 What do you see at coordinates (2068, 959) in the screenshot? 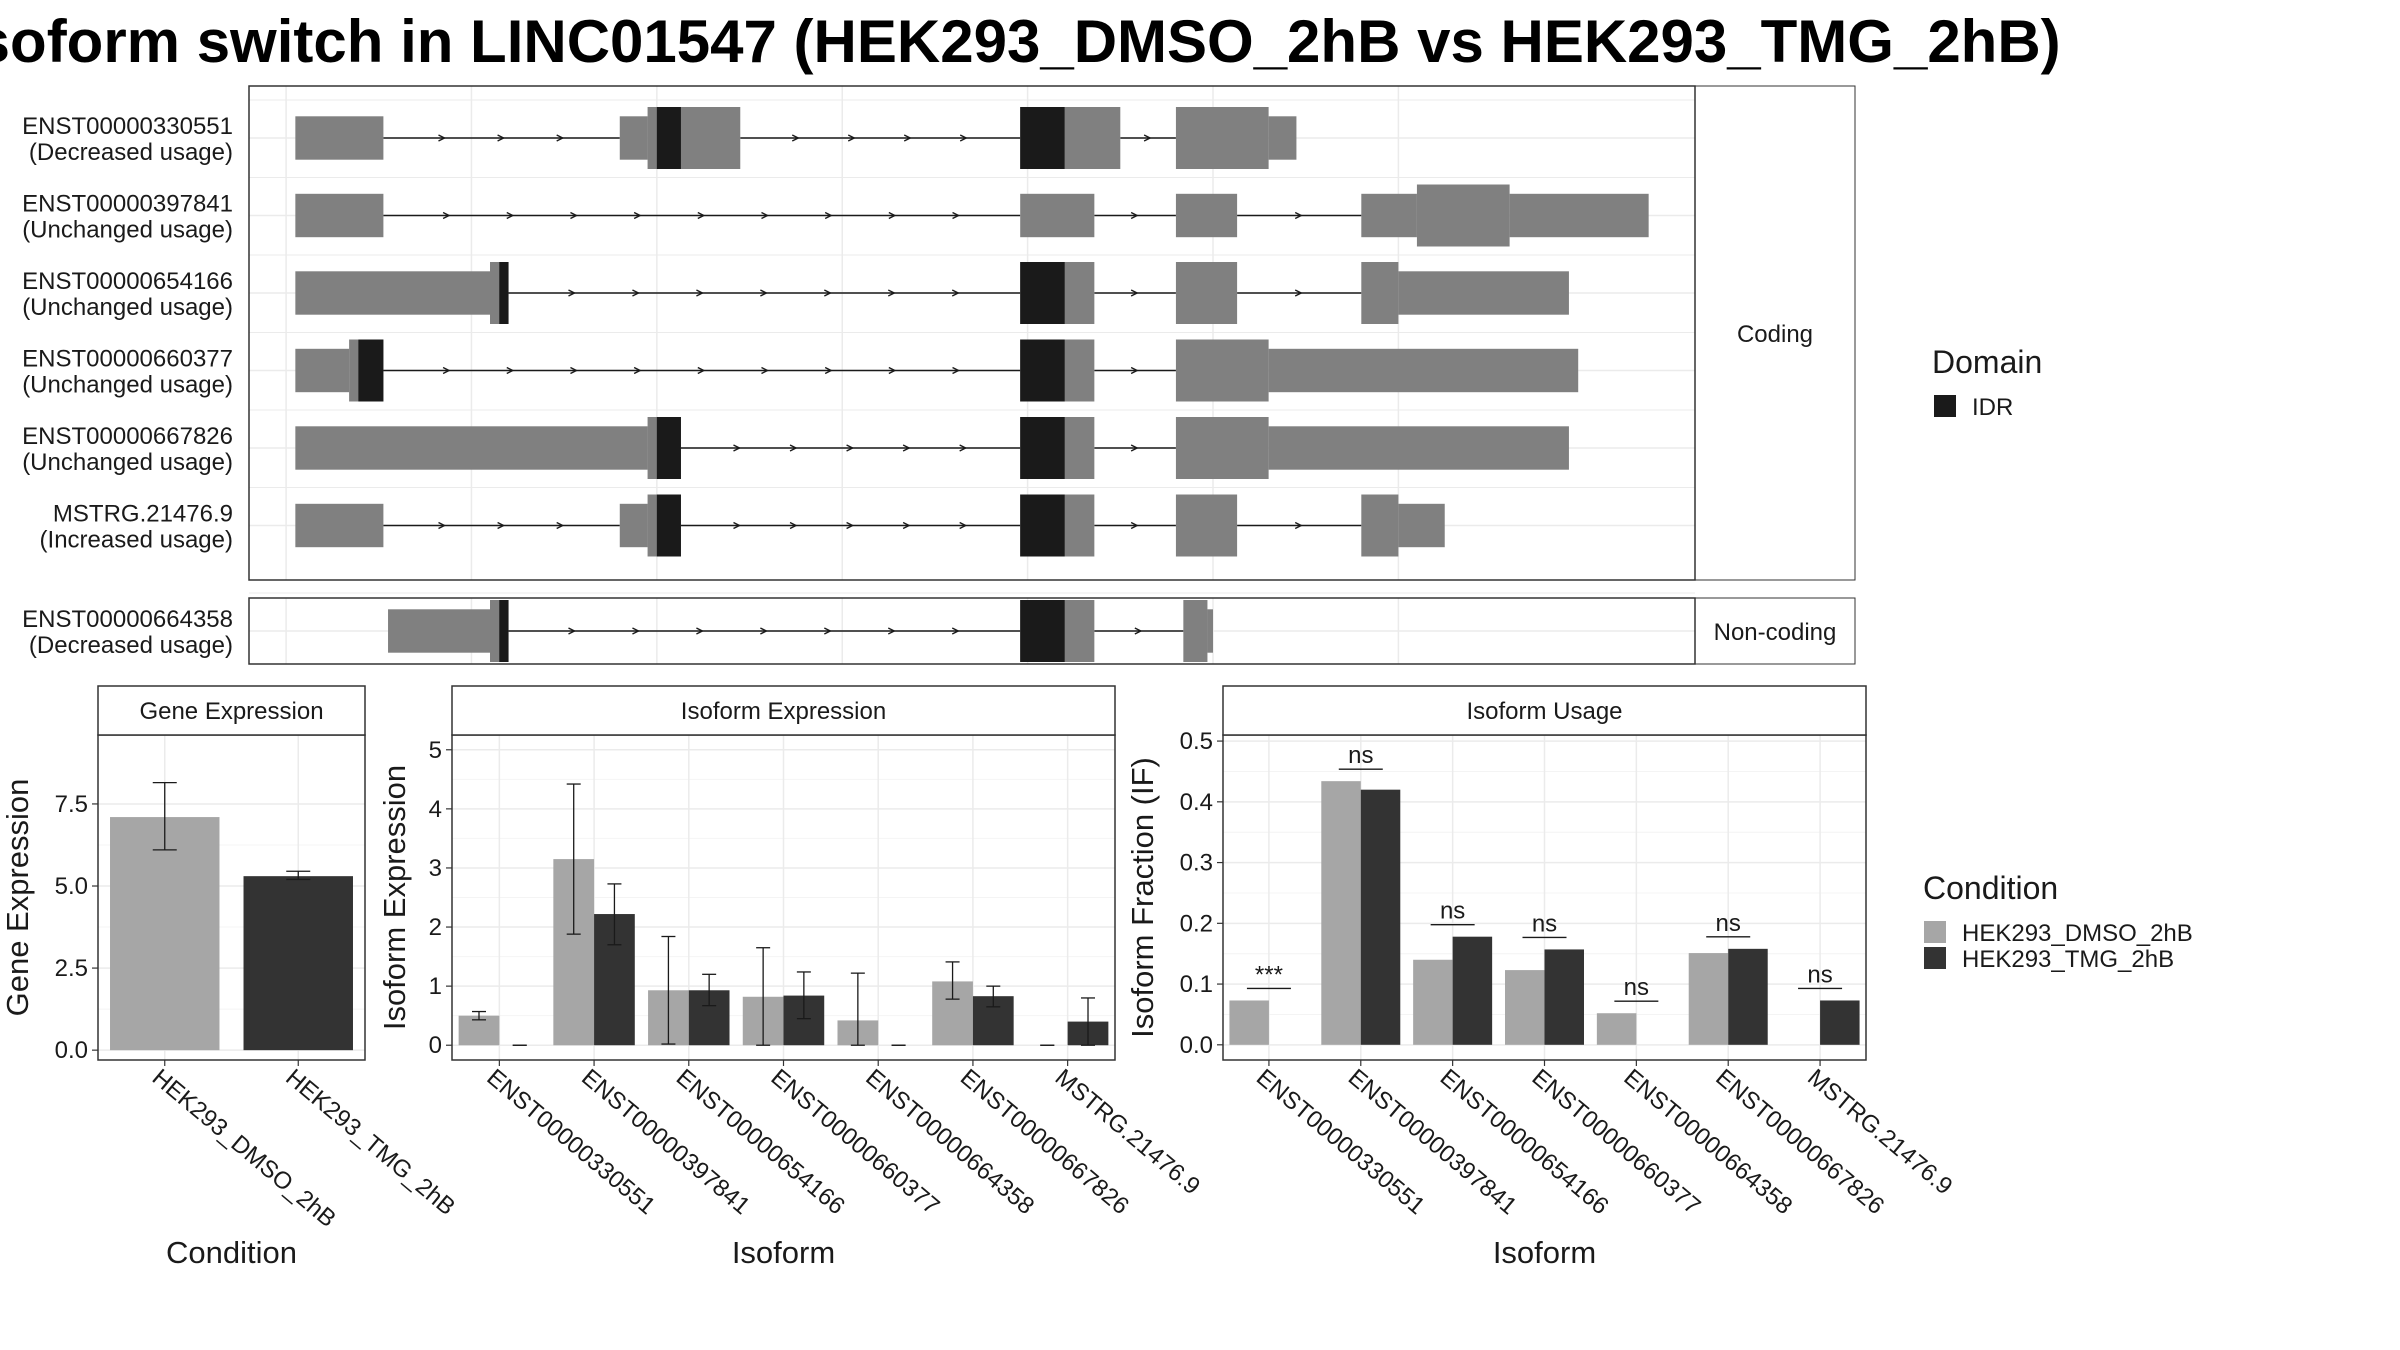
I see `condition-legend-label: HEK293_TMG_2hB` at bounding box center [2068, 959].